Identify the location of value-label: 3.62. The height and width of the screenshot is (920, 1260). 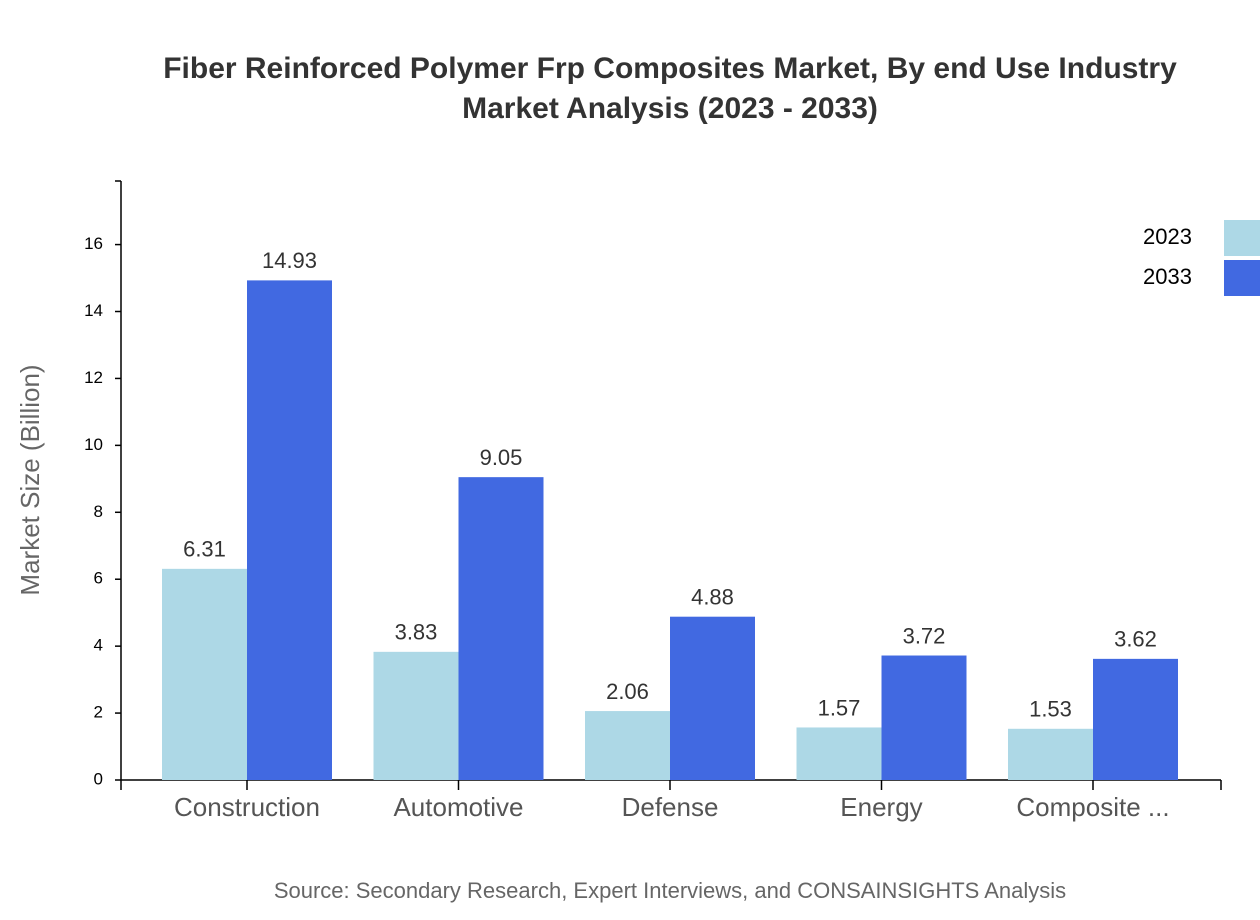
(1135, 639).